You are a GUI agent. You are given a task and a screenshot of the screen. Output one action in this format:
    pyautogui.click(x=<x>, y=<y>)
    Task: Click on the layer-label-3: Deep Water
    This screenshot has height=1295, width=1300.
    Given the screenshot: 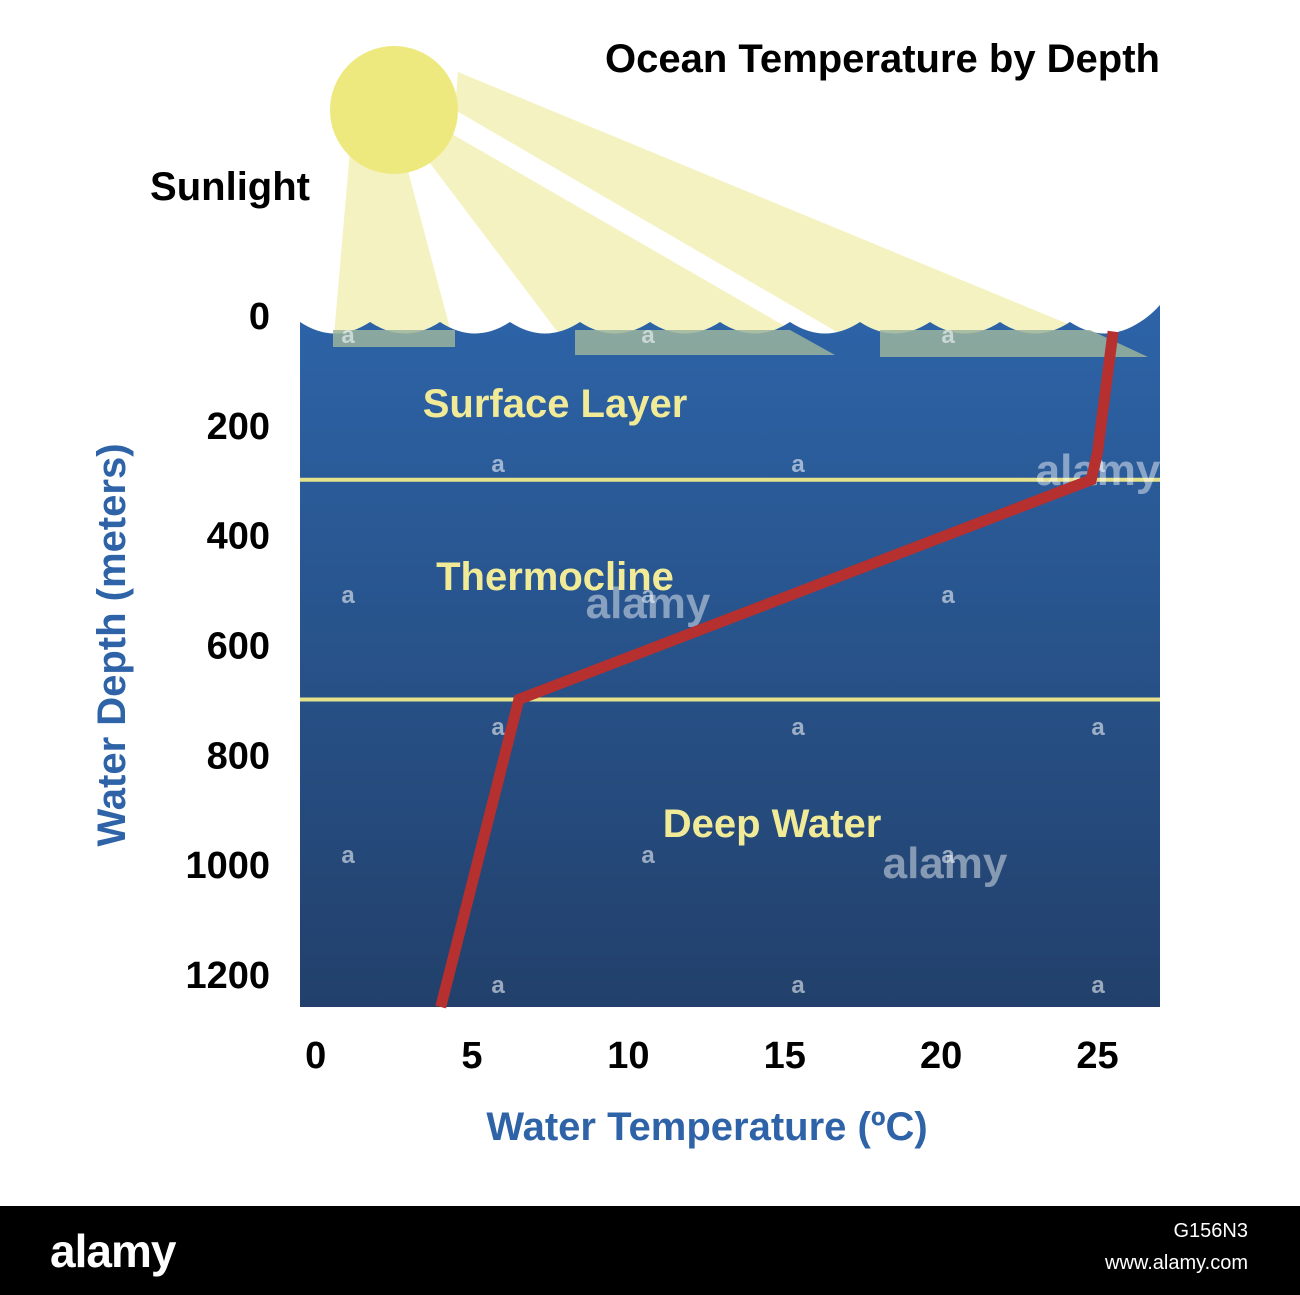 What is the action you would take?
    pyautogui.click(x=772, y=824)
    